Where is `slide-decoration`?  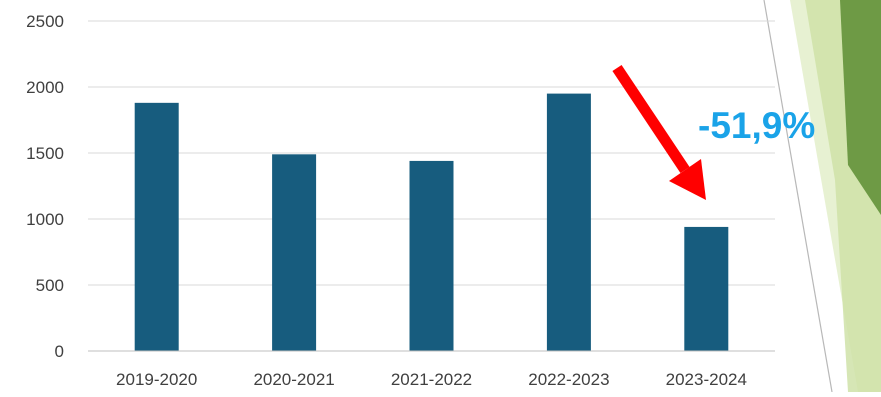
slide-decoration is located at coordinates (822, 196).